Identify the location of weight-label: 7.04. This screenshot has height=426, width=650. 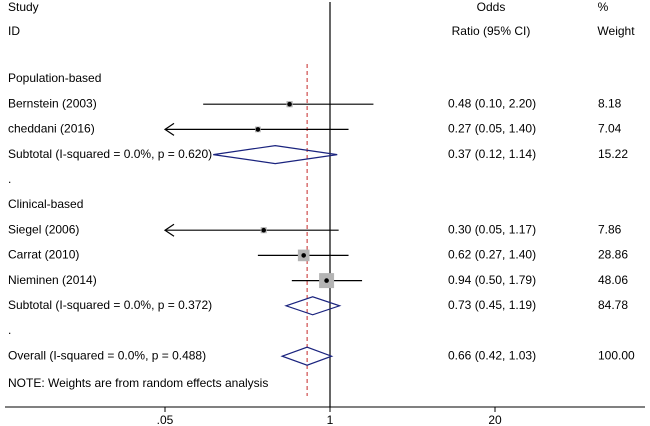
(610, 129).